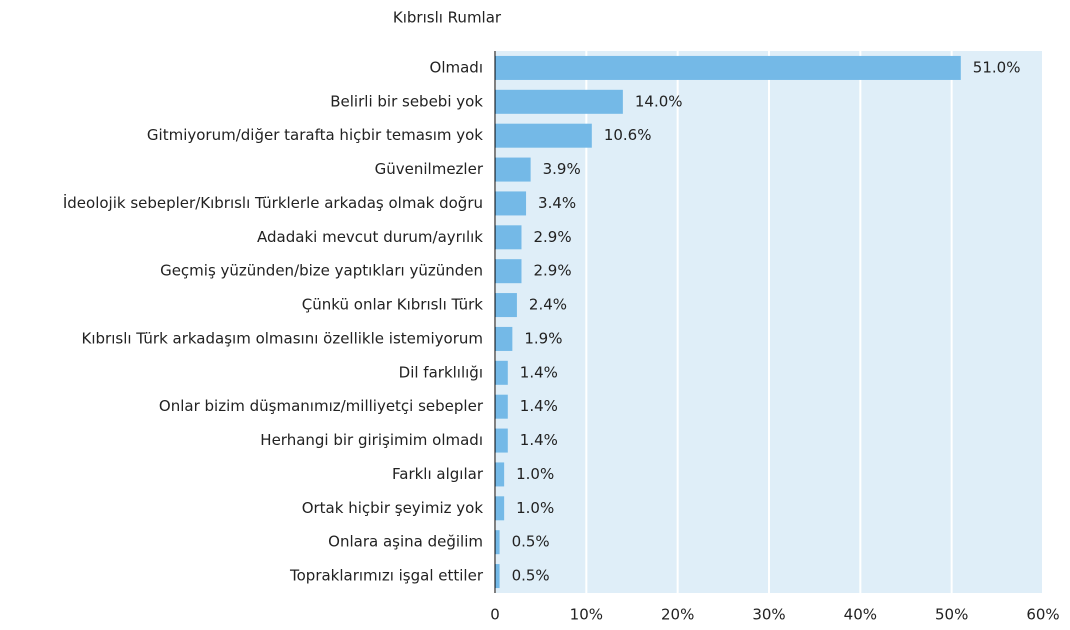 This screenshot has height=630, width=1070. I want to click on value-label: 3.4%, so click(557, 203).